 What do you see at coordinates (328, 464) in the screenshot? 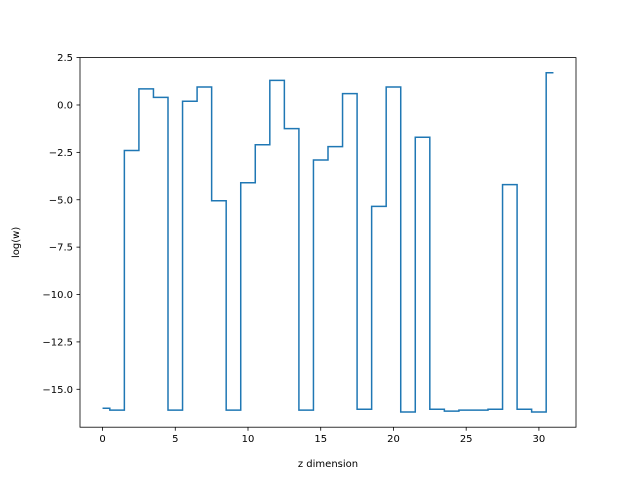
I see `x-axis-label: z dimension` at bounding box center [328, 464].